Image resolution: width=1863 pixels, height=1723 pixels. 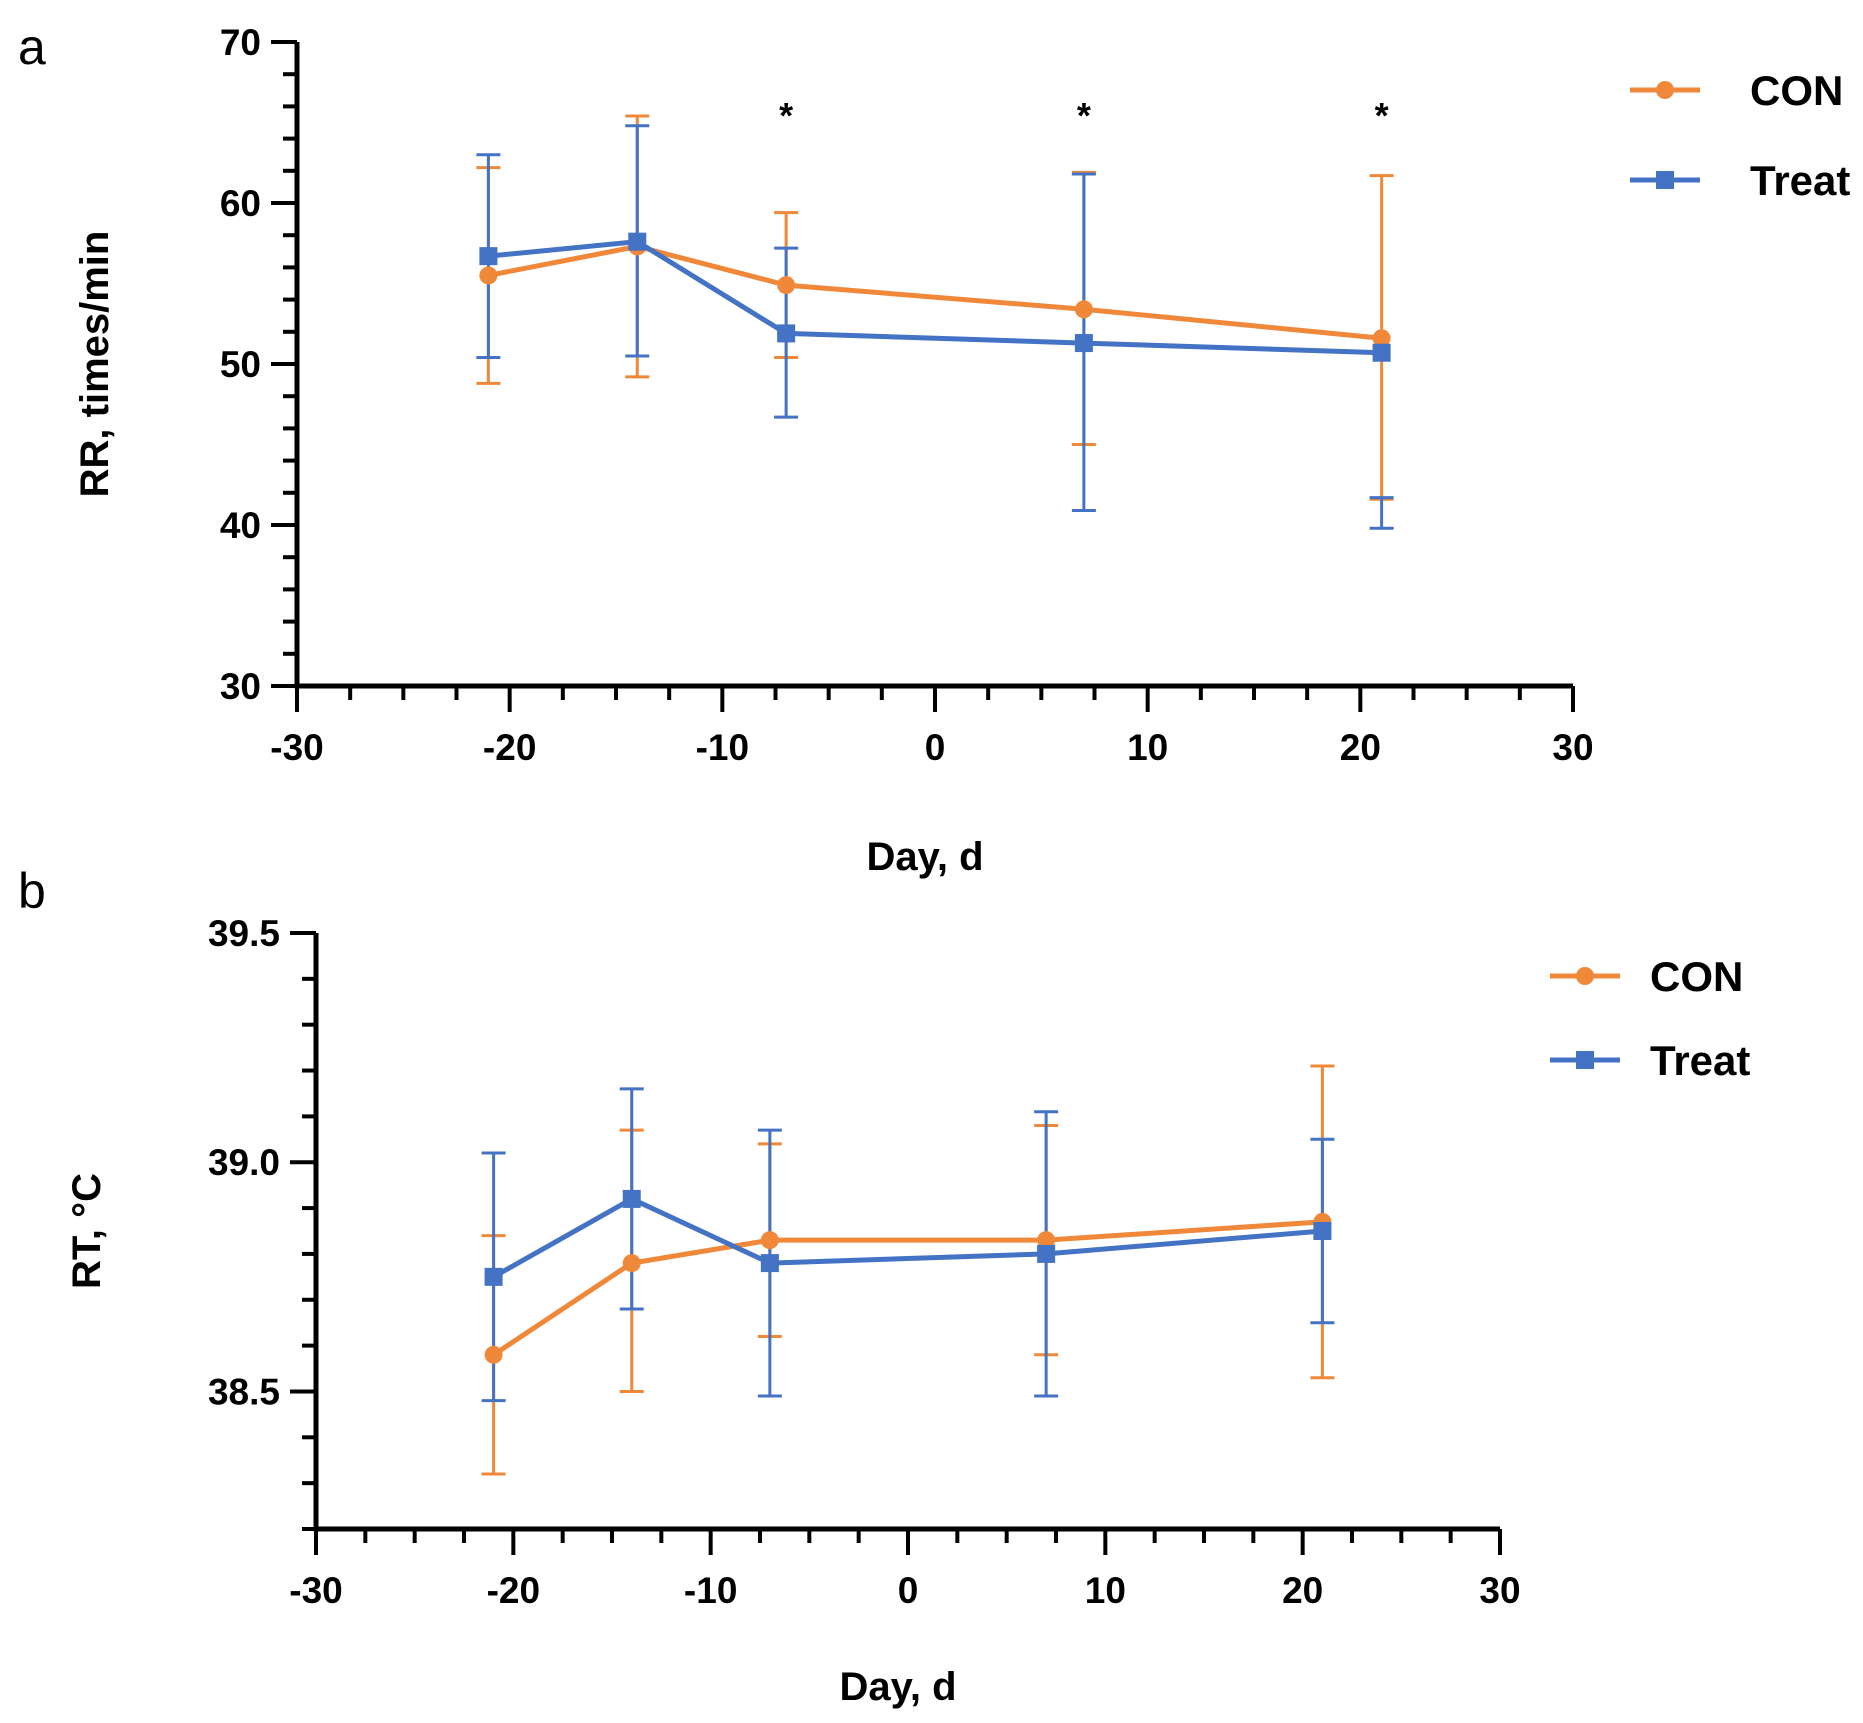 I want to click on y-tick-label: 39.0, so click(x=244, y=1162).